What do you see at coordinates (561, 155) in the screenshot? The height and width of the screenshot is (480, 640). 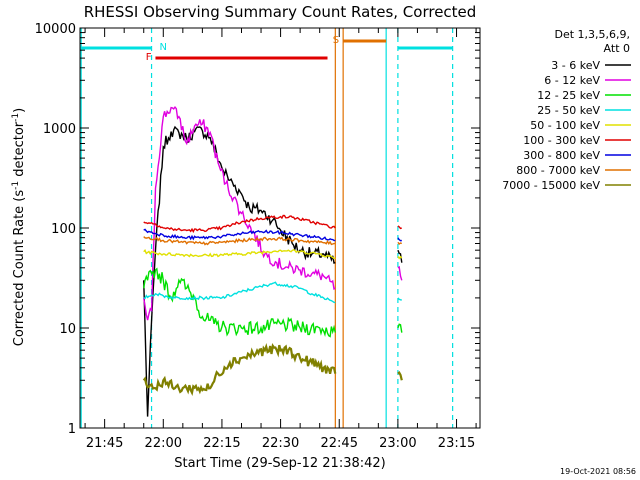 I see `legend-label: 300 - 800 keV` at bounding box center [561, 155].